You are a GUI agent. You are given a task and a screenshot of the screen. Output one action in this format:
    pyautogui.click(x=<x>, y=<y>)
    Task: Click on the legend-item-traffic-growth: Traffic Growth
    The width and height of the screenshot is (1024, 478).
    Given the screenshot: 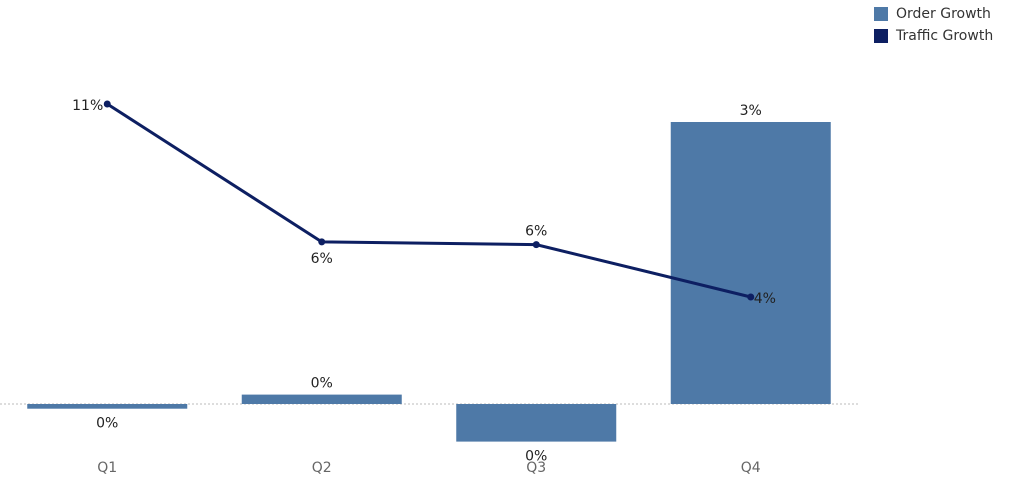 What is the action you would take?
    pyautogui.click(x=933, y=36)
    